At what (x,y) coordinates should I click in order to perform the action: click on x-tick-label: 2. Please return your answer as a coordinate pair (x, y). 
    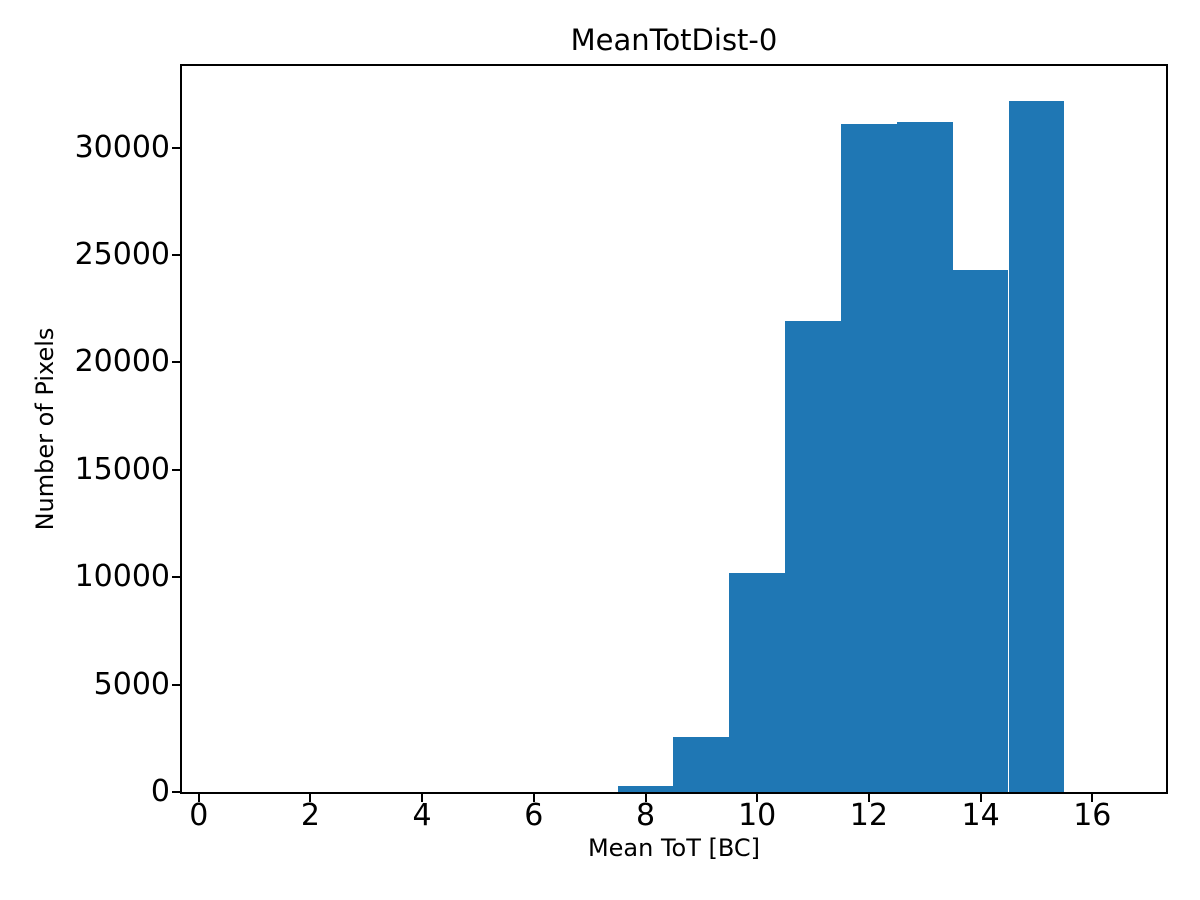
    Looking at the image, I should click on (310, 815).